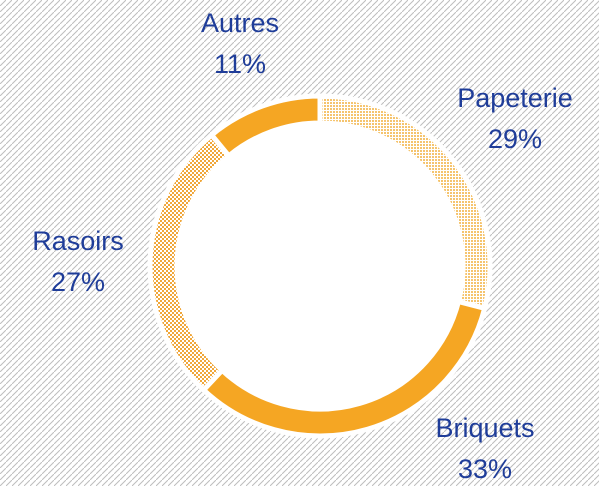 The width and height of the screenshot is (599, 486). What do you see at coordinates (78, 282) in the screenshot?
I see `slice-value: 27%` at bounding box center [78, 282].